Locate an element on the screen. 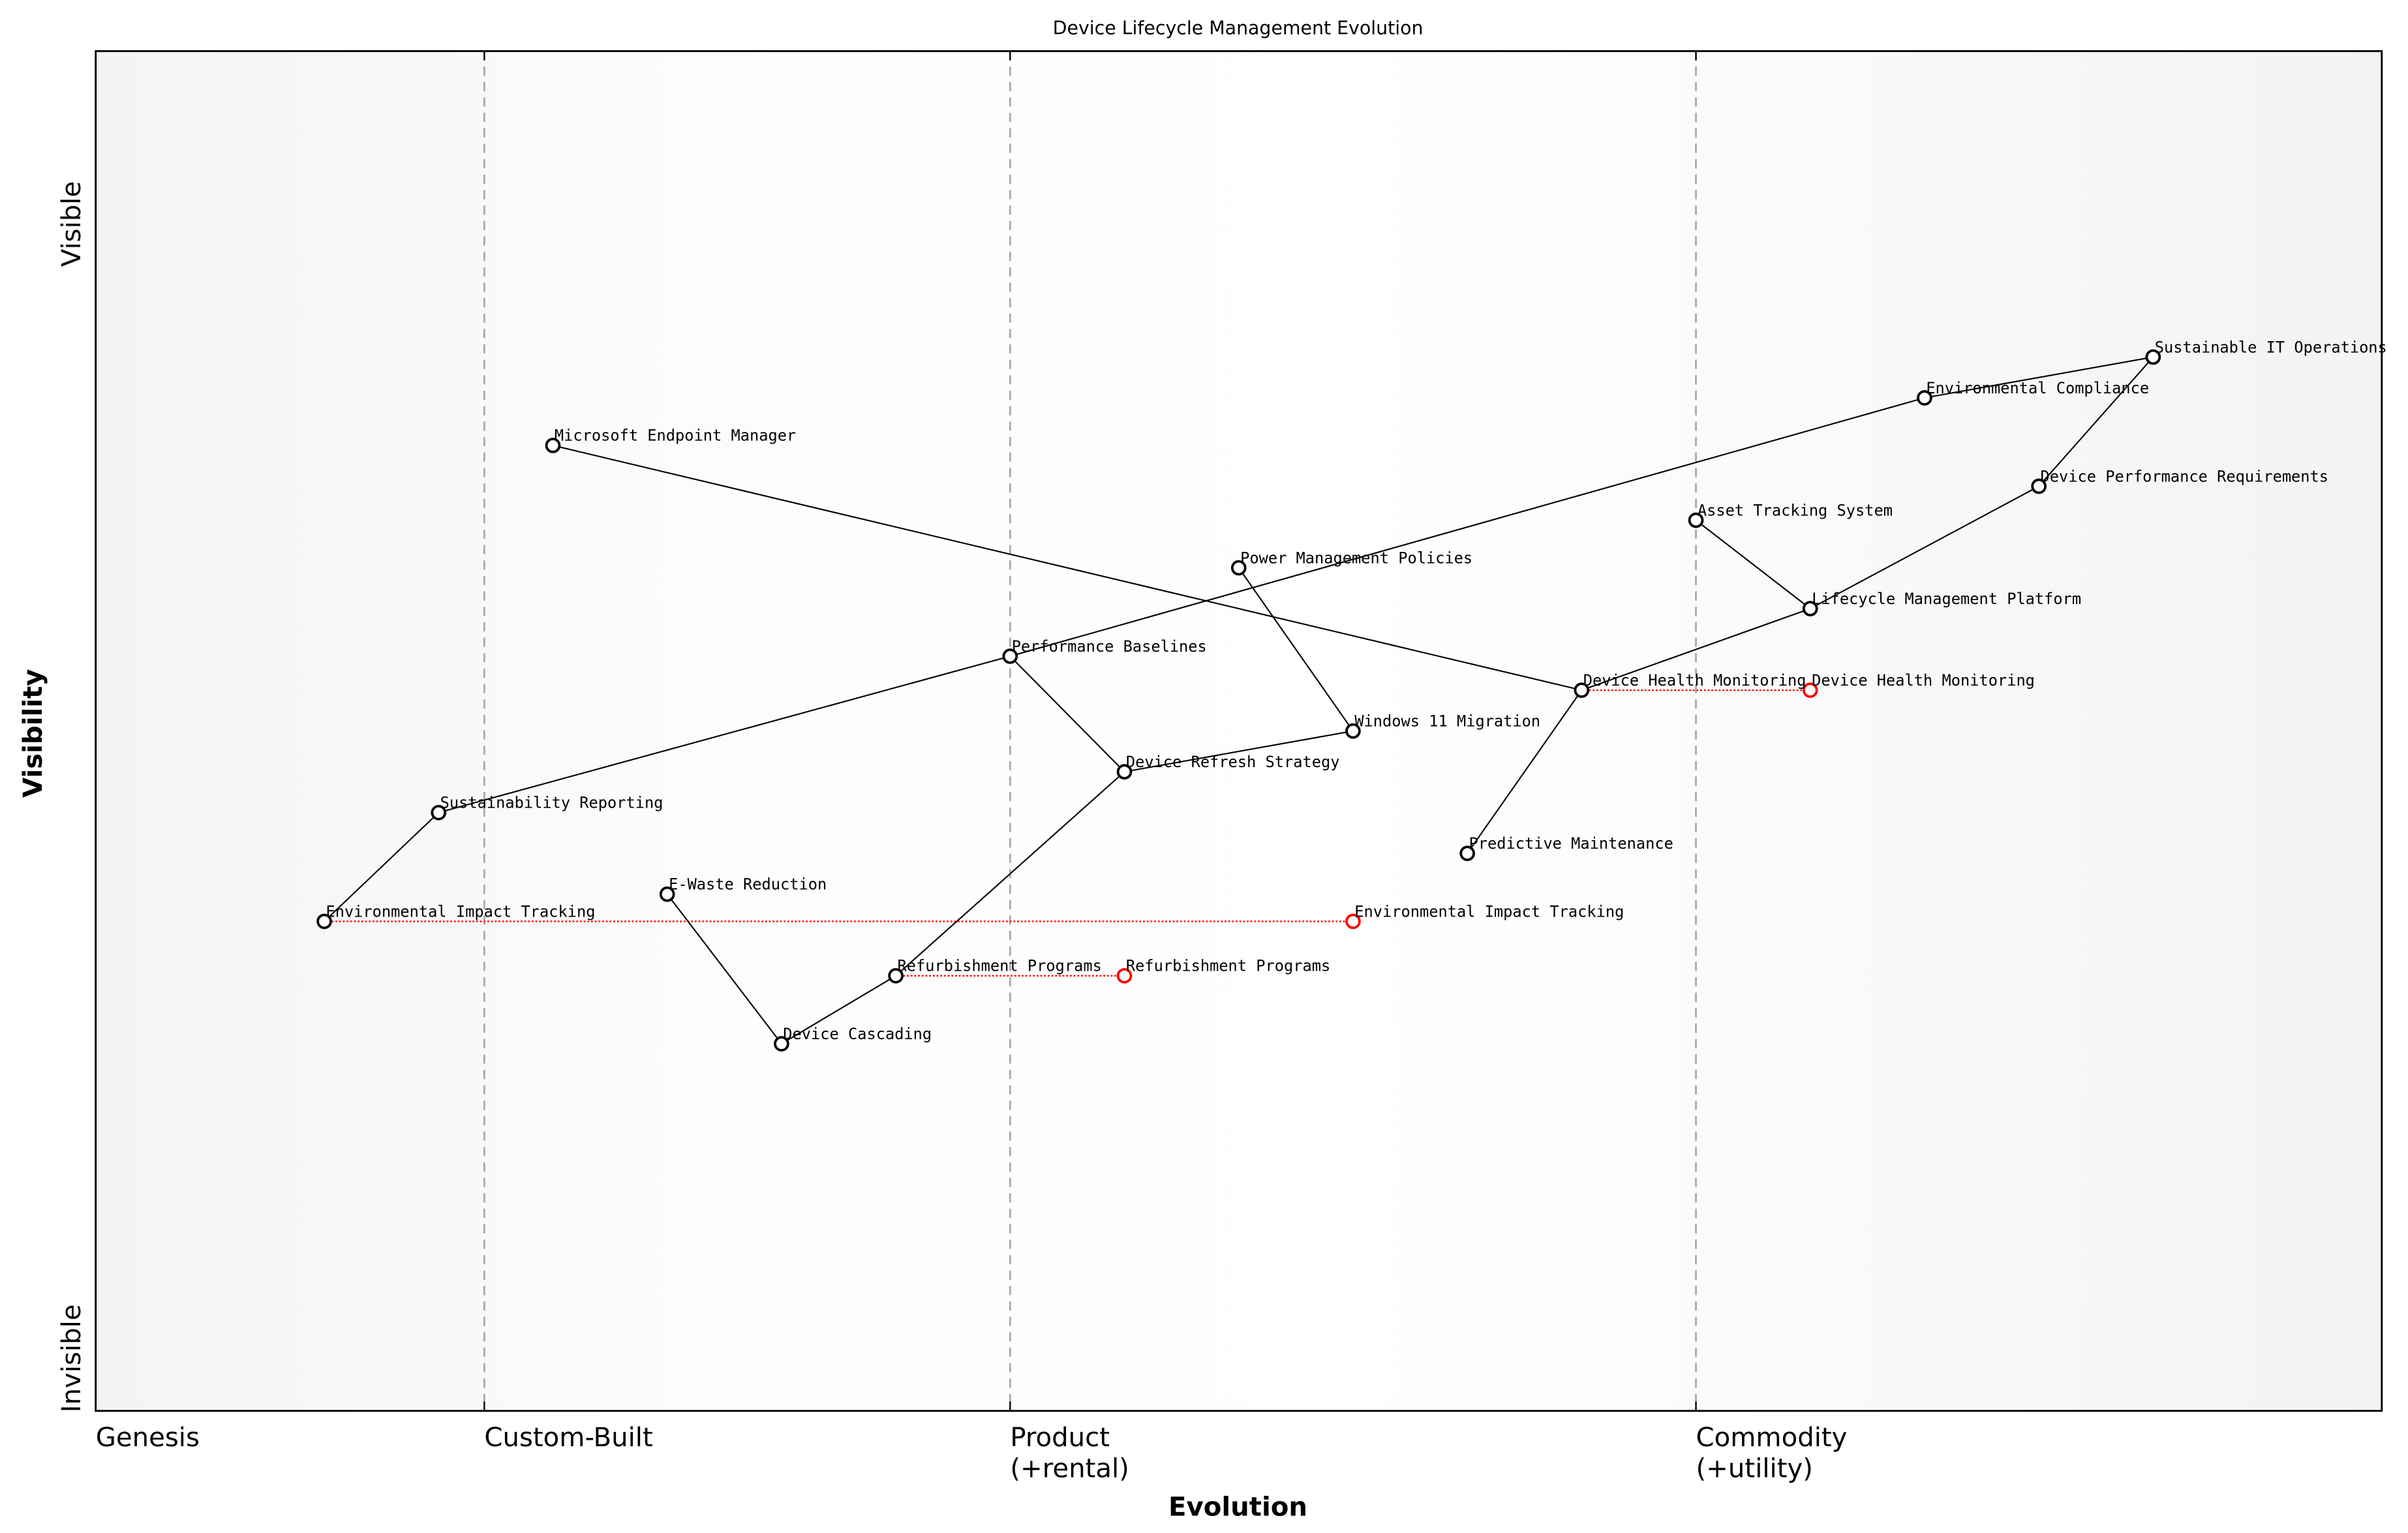 Image resolution: width=2408 pixels, height=1533 pixels. component-label: Predictive Maintenance is located at coordinates (1571, 843).